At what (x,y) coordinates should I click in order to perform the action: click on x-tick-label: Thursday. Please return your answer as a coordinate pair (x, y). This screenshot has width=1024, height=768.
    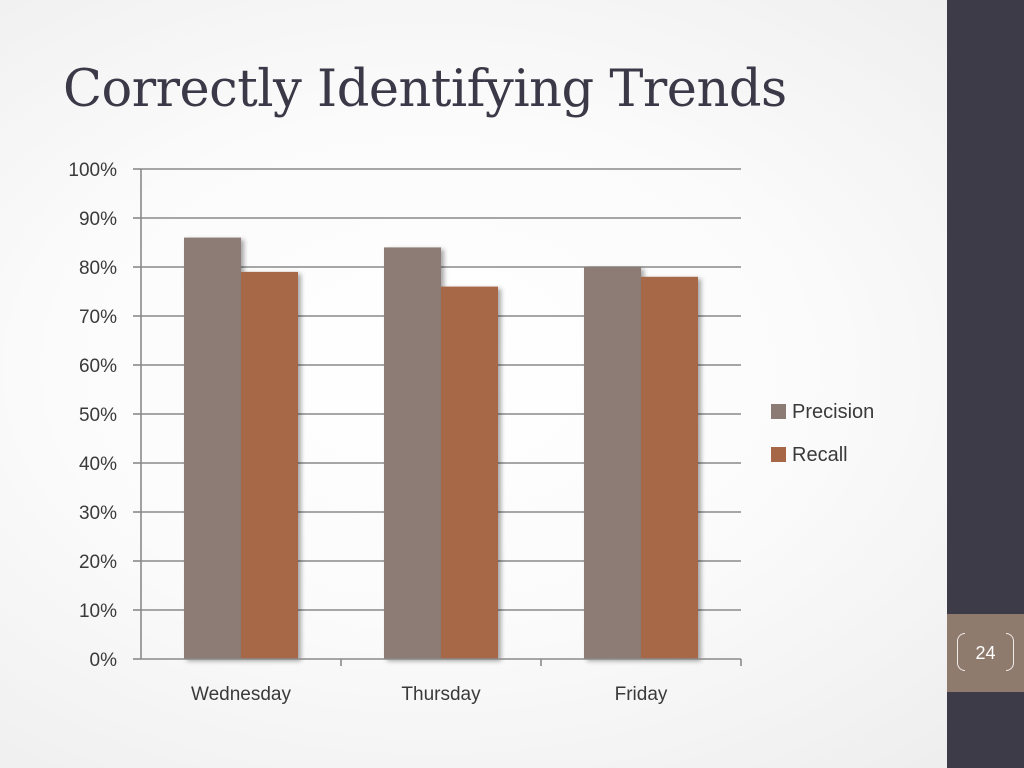
    Looking at the image, I should click on (441, 694).